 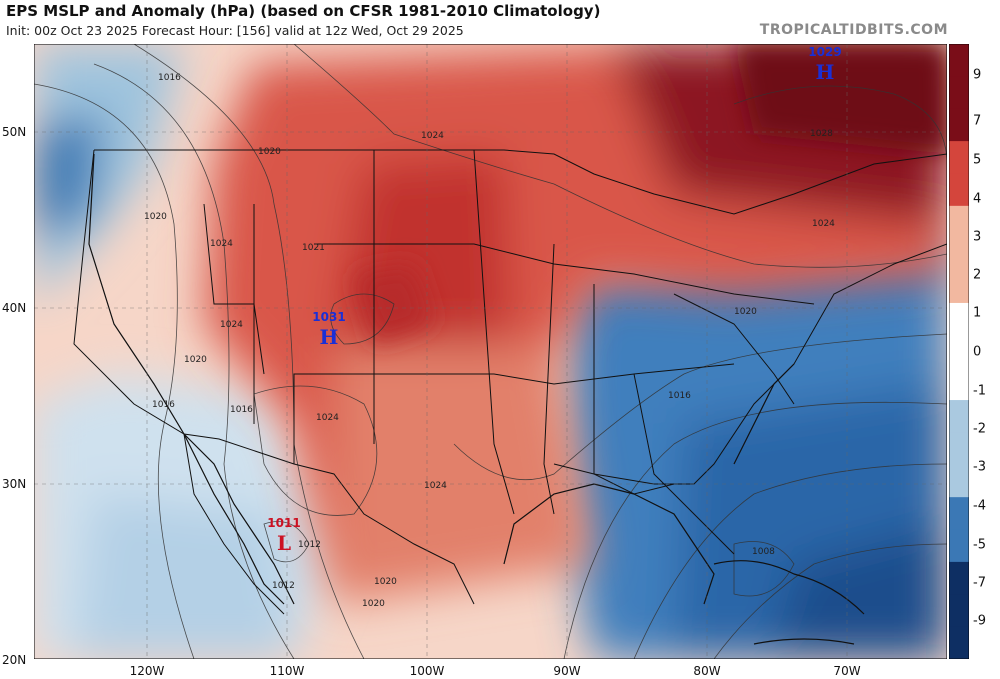 I want to click on latitude-label: 50N, so click(x=14, y=132).